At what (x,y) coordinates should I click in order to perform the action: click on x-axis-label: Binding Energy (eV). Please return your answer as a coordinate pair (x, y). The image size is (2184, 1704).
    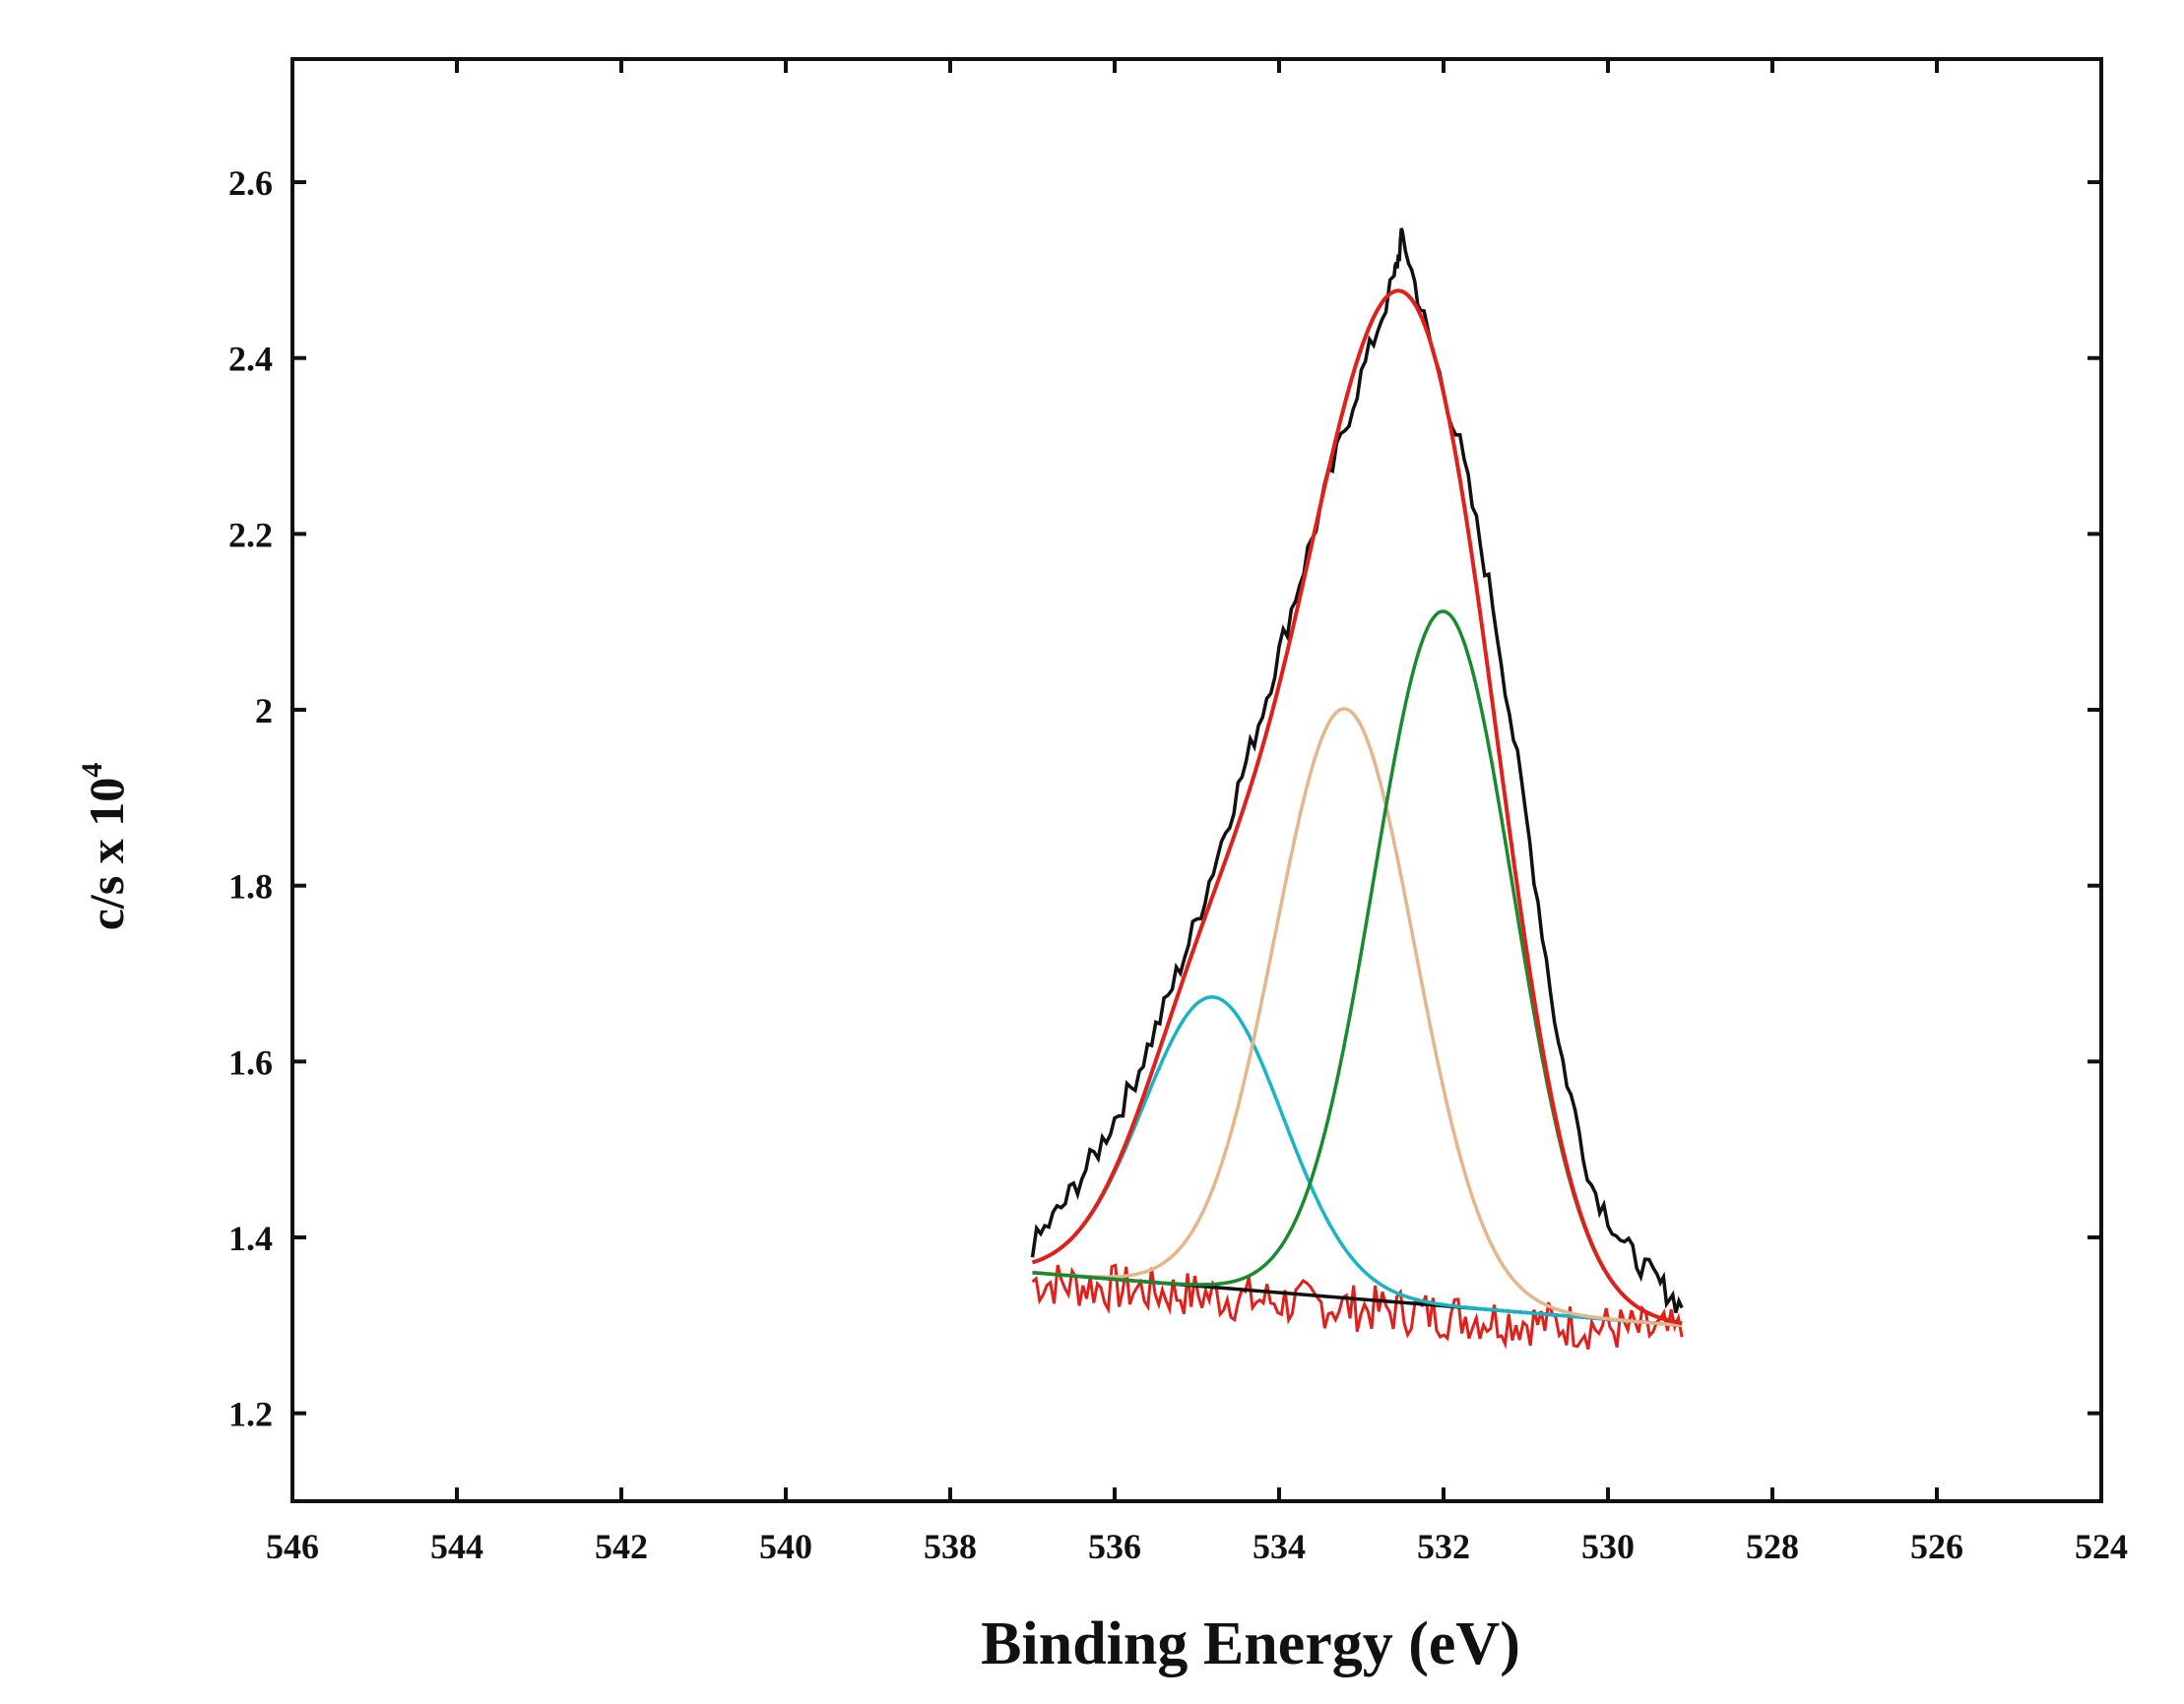
    Looking at the image, I should click on (1250, 1644).